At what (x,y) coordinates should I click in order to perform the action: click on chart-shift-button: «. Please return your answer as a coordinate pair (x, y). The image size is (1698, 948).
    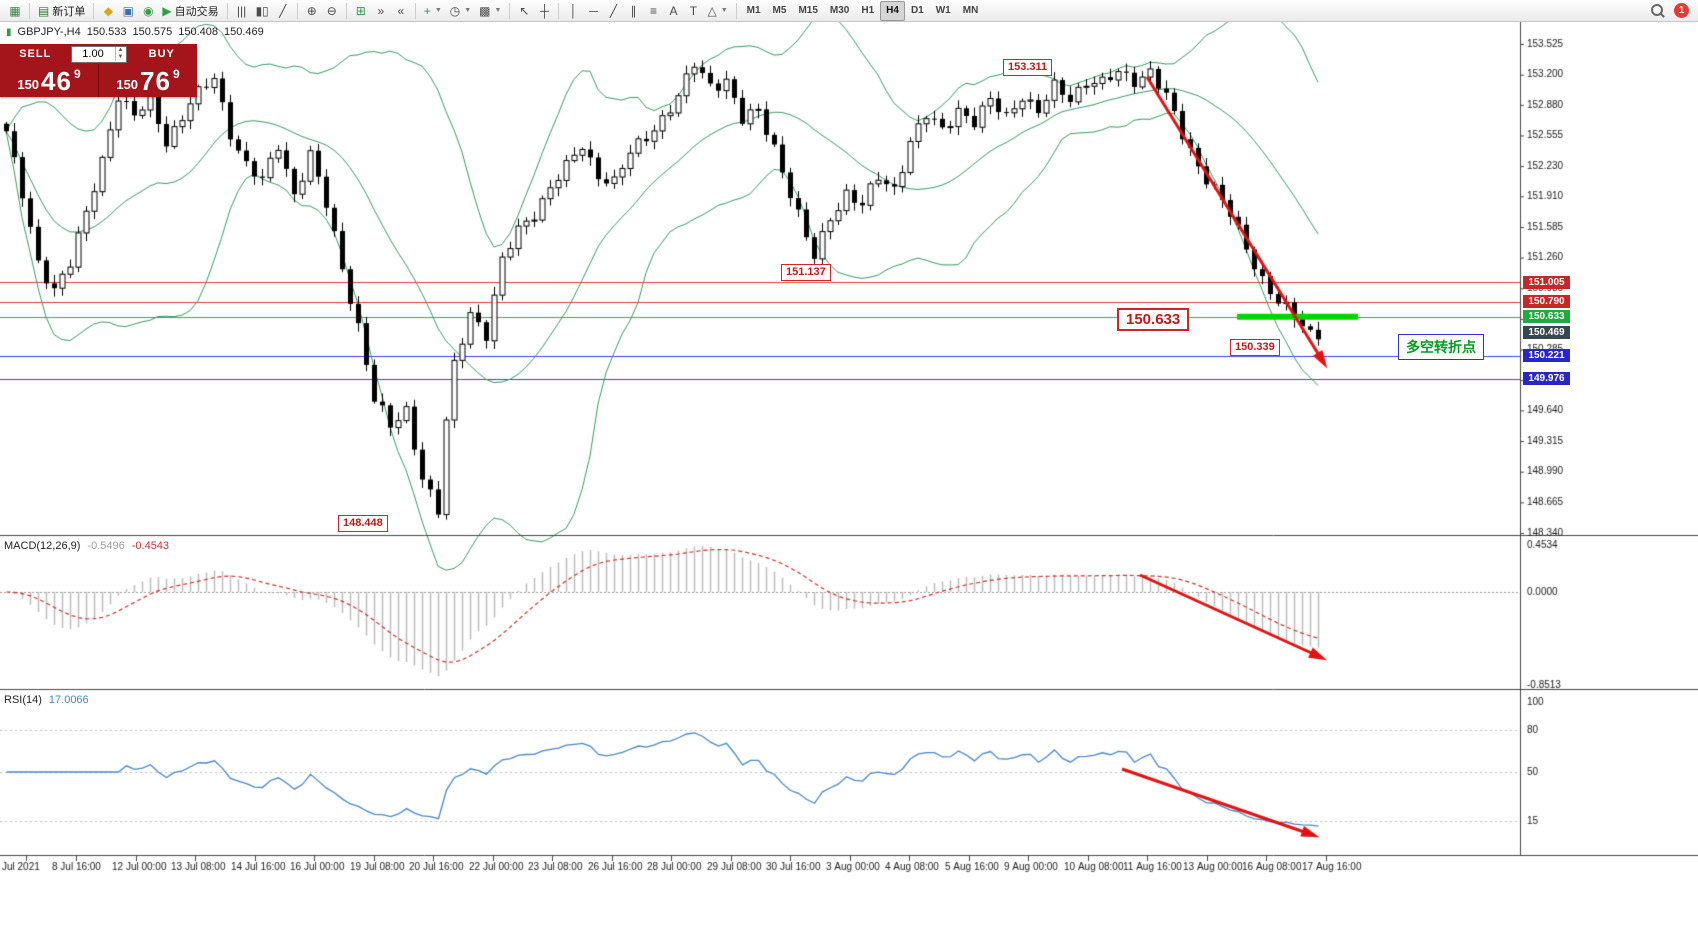
    Looking at the image, I should click on (401, 11).